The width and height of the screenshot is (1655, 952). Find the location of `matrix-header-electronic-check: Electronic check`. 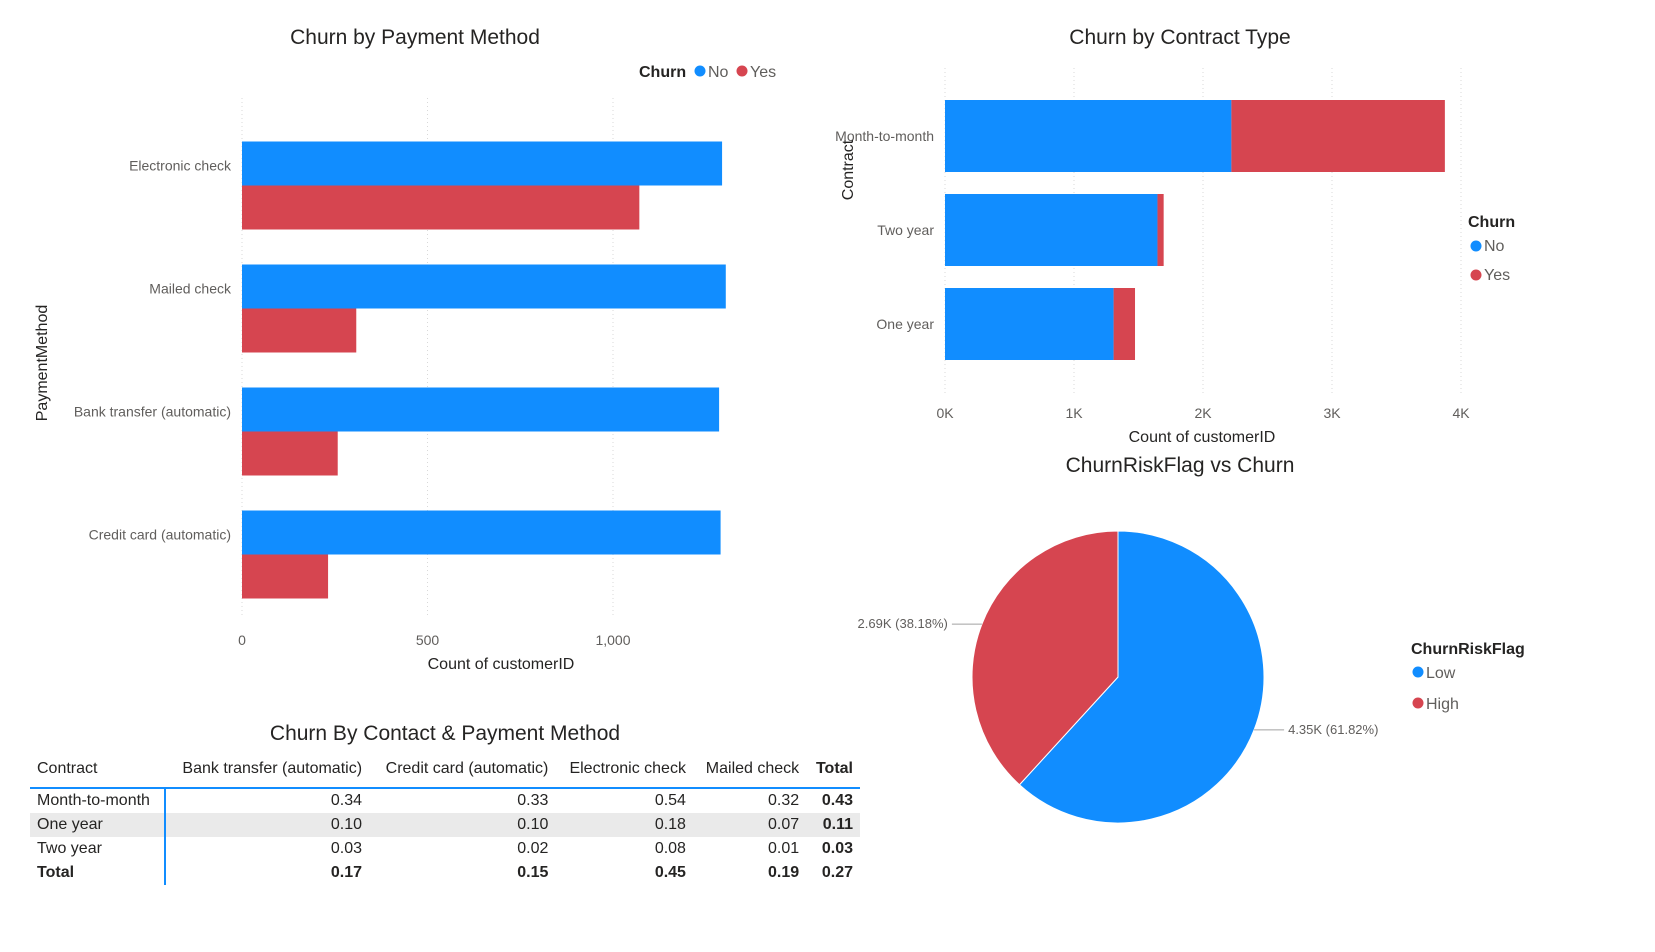

matrix-header-electronic-check: Electronic check is located at coordinates (627, 768).